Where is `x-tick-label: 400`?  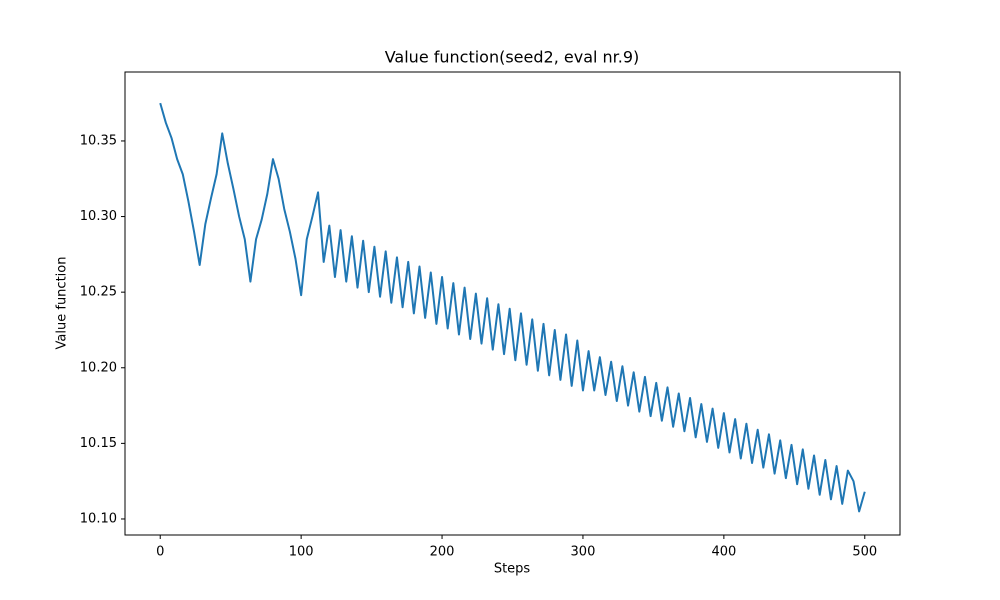 x-tick-label: 400 is located at coordinates (723, 552).